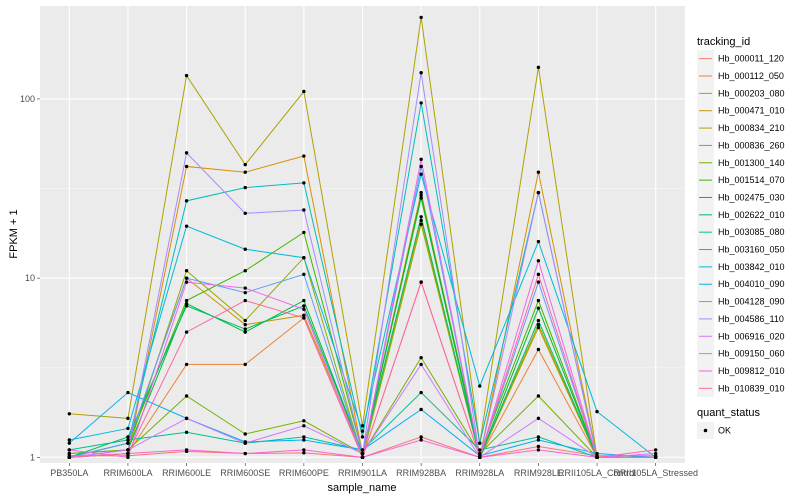  I want to click on legend-label: Hb_004586_110, so click(751, 319).